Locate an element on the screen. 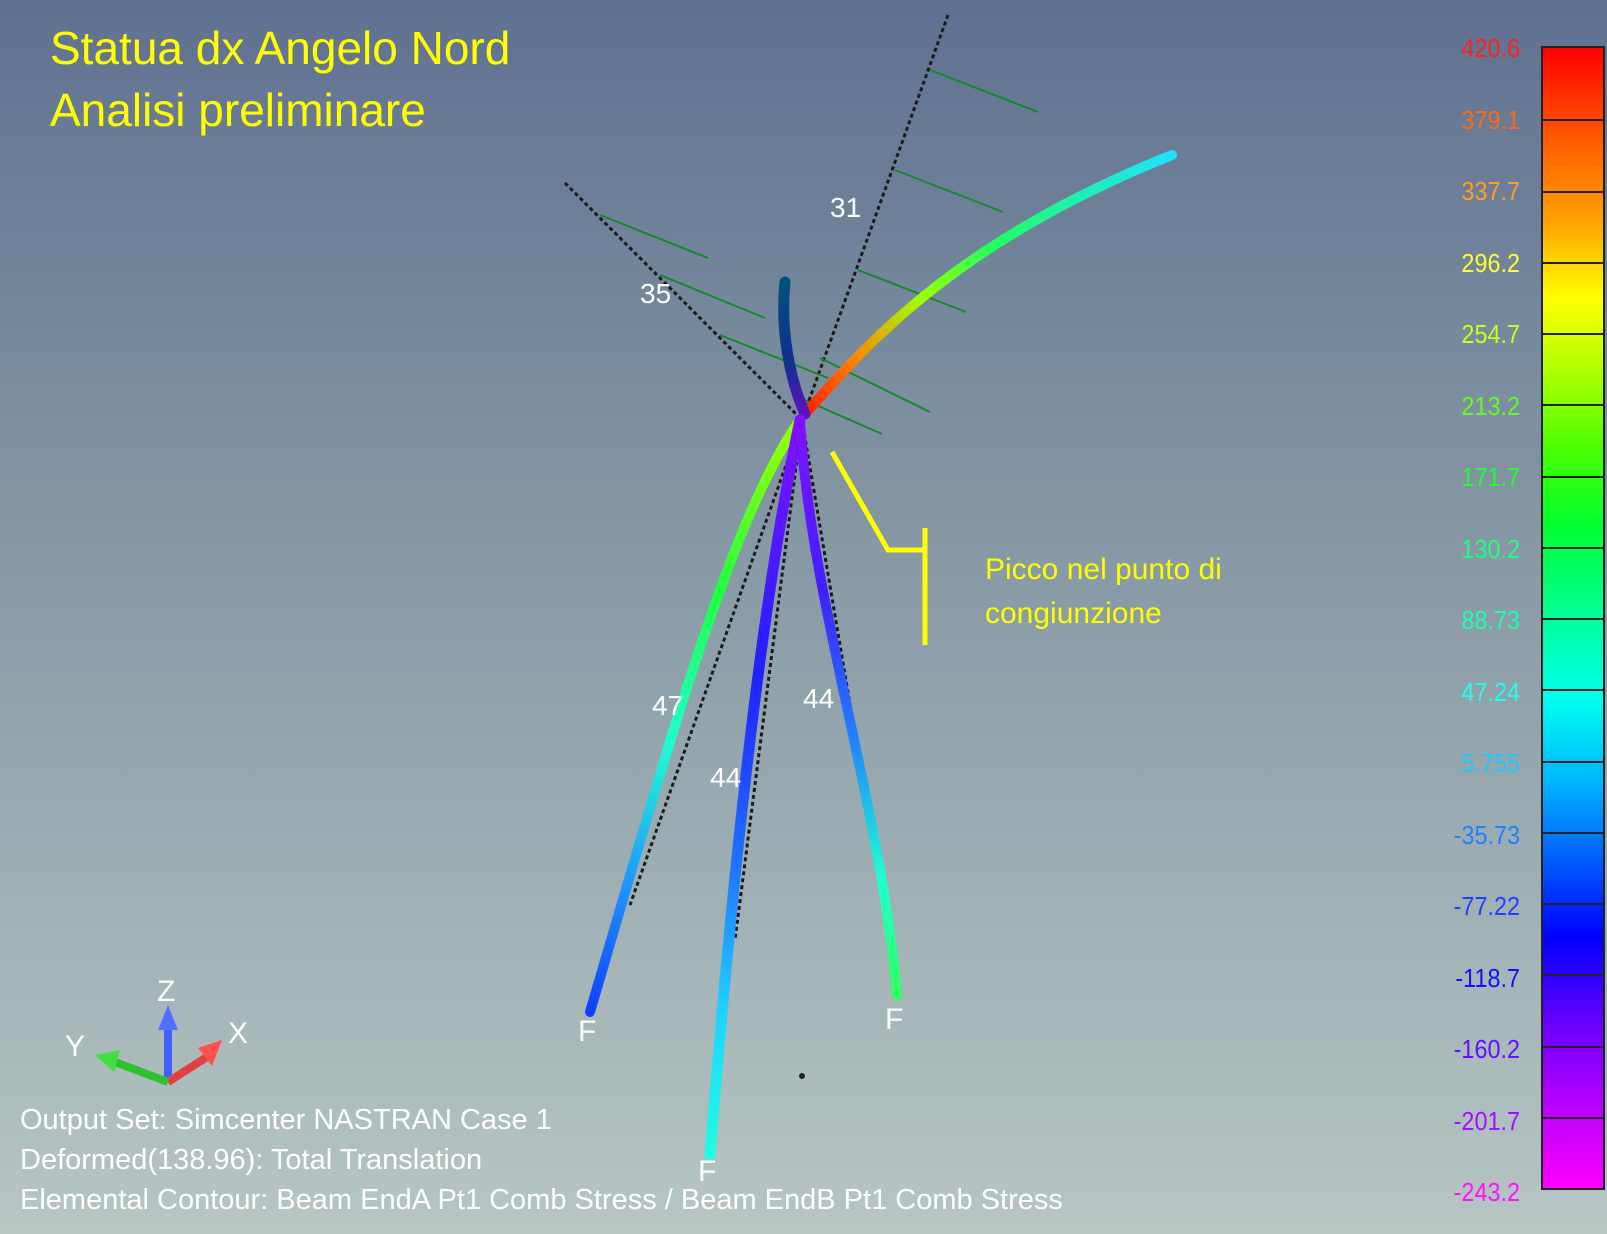 Image resolution: width=1607 pixels, height=1234 pixels. legend-value: 337.7 is located at coordinates (1490, 191).